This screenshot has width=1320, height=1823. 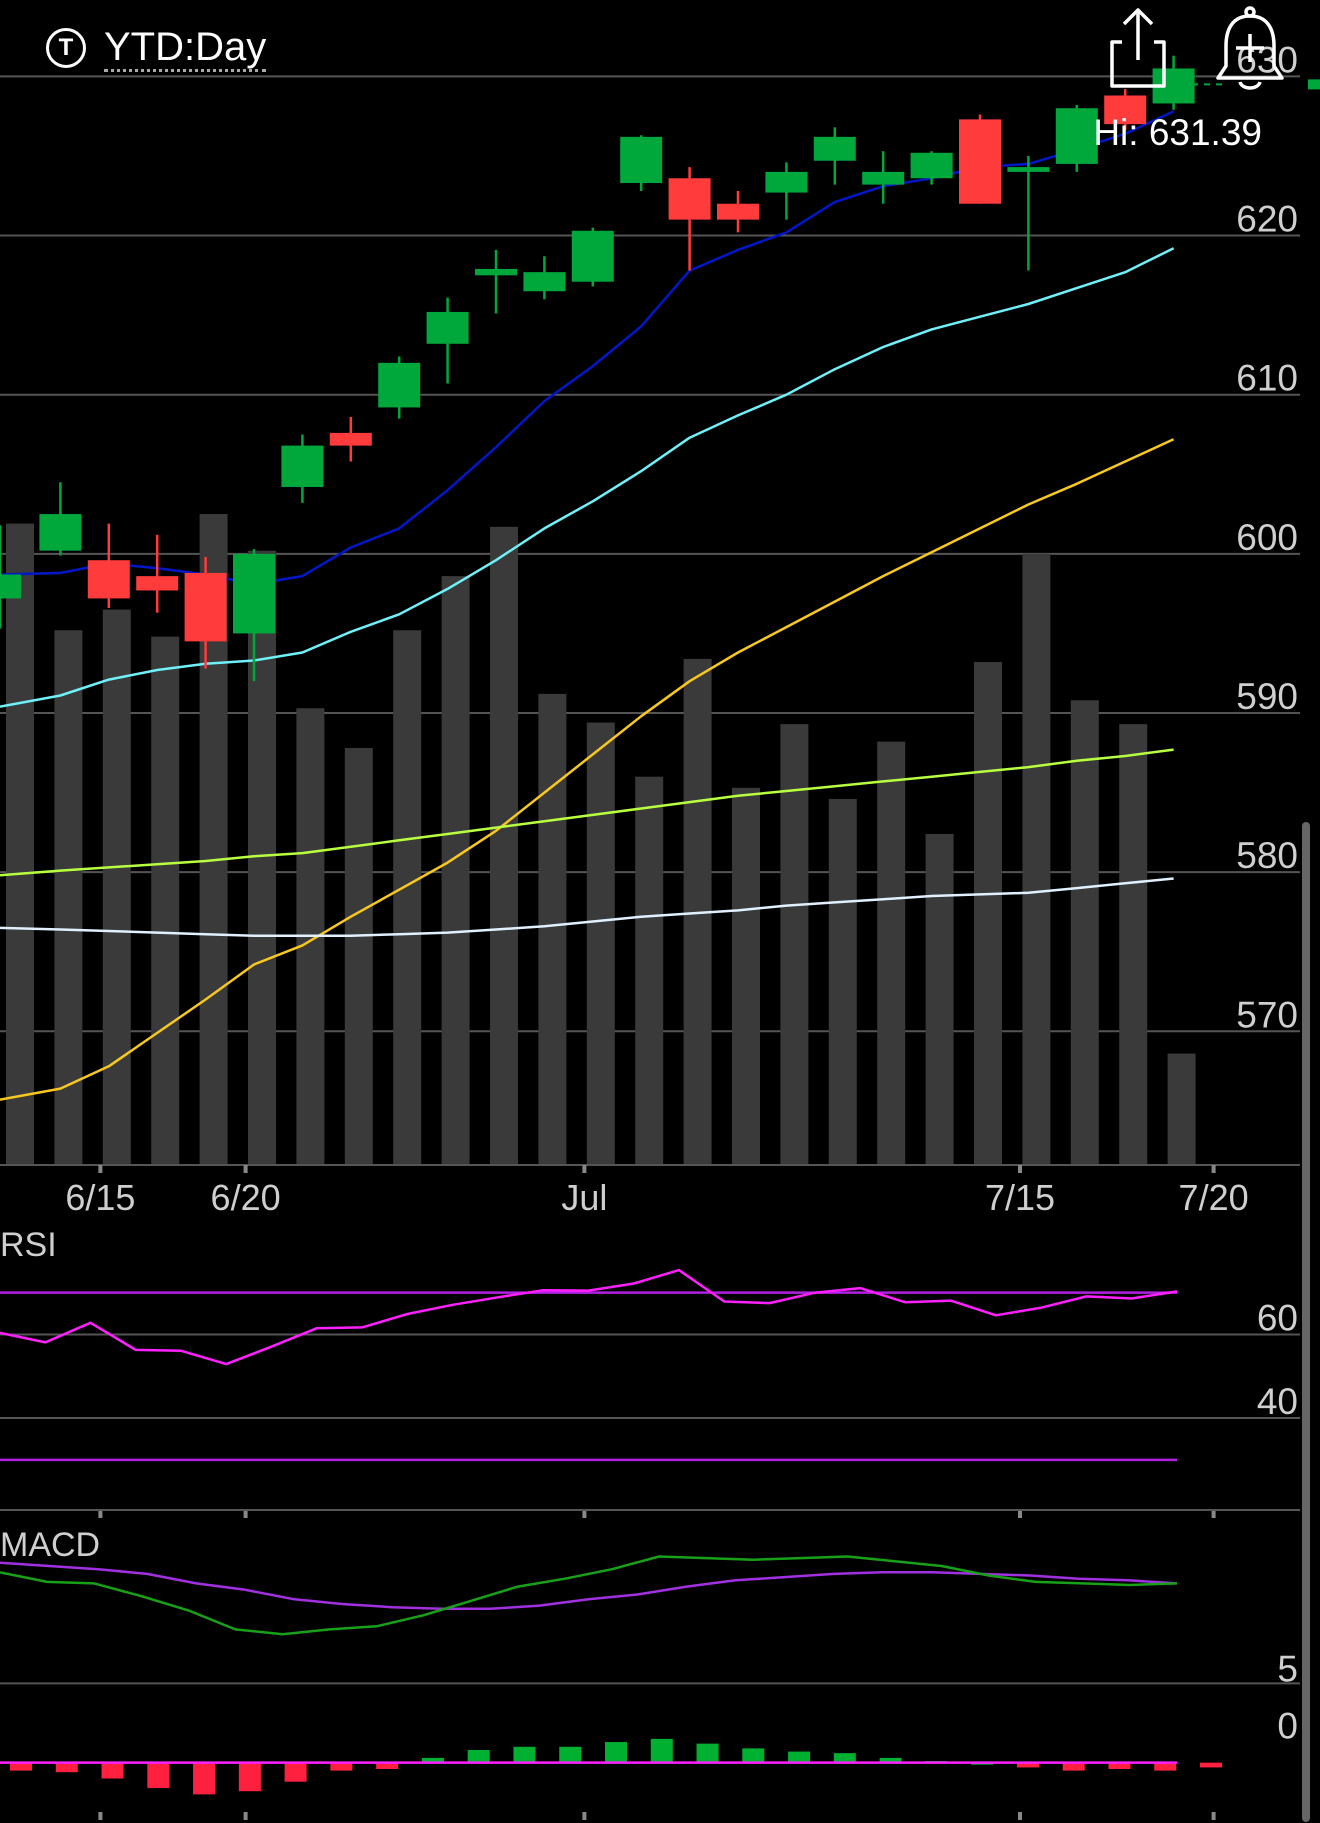 I want to click on macd-title: MACD, so click(x=50, y=1545).